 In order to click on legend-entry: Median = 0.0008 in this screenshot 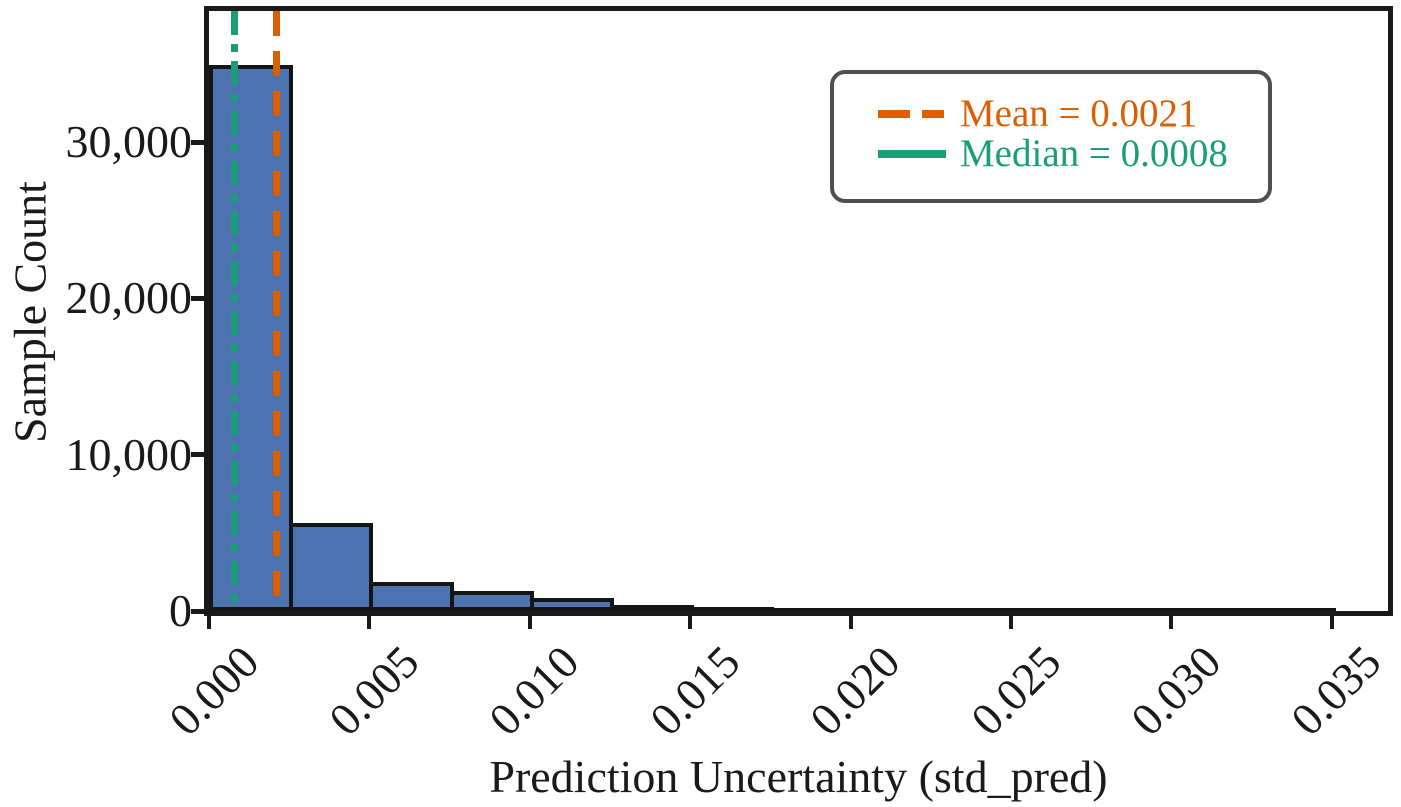, I will do `click(1073, 154)`.